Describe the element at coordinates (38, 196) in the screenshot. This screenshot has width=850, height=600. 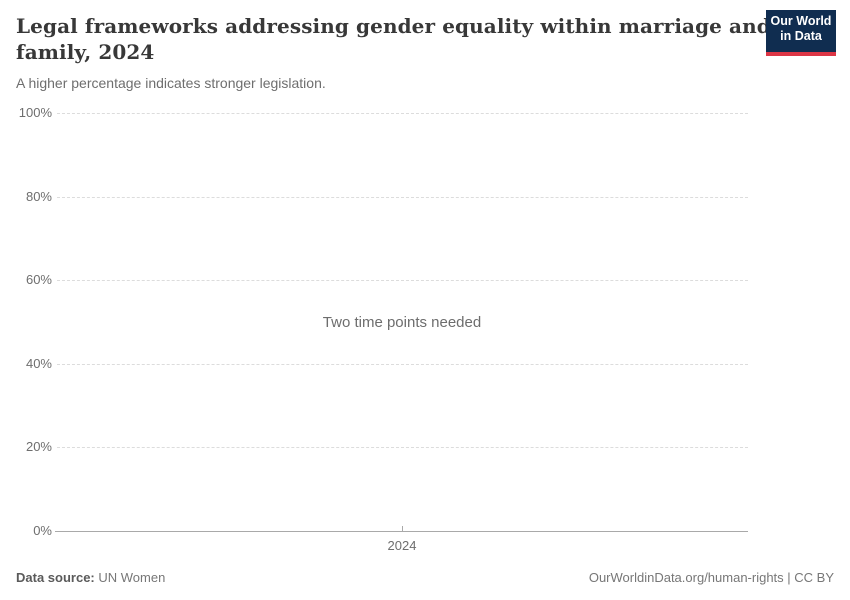
I see `y-axis-tick-label: 80%` at that location.